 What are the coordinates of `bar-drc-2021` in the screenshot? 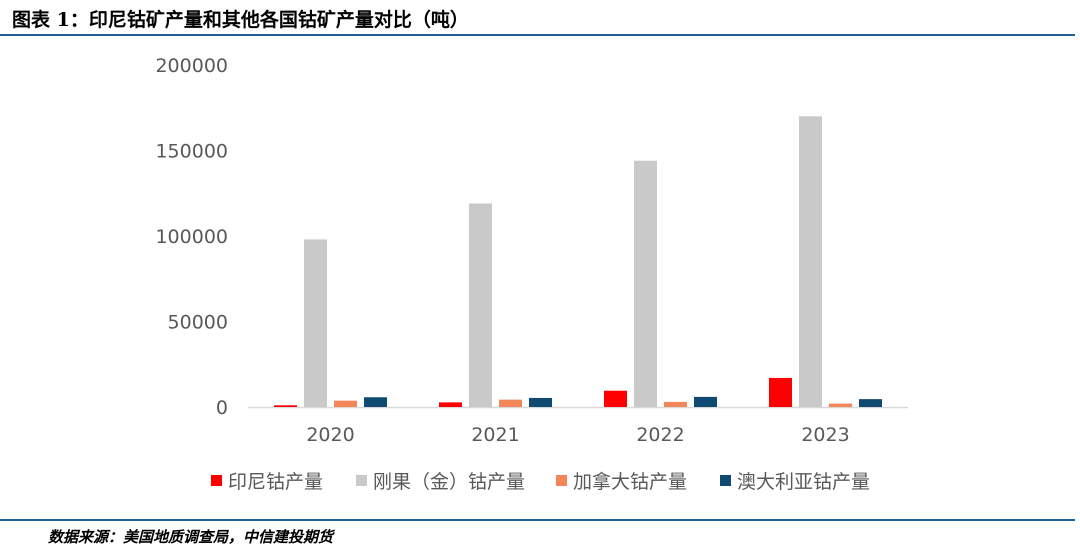 It's located at (480, 305).